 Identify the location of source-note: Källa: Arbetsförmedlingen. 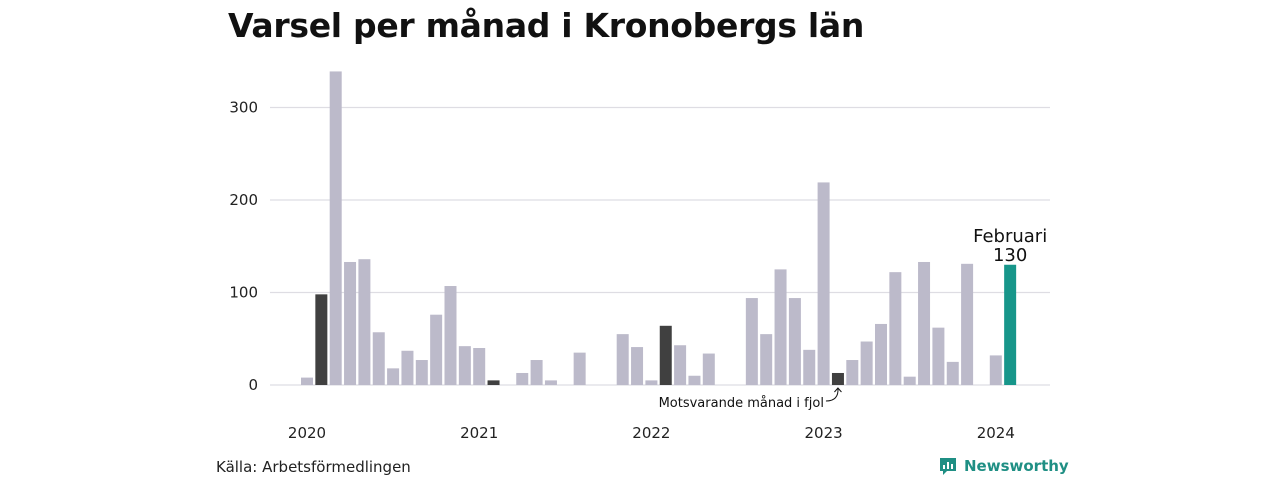
(313, 467).